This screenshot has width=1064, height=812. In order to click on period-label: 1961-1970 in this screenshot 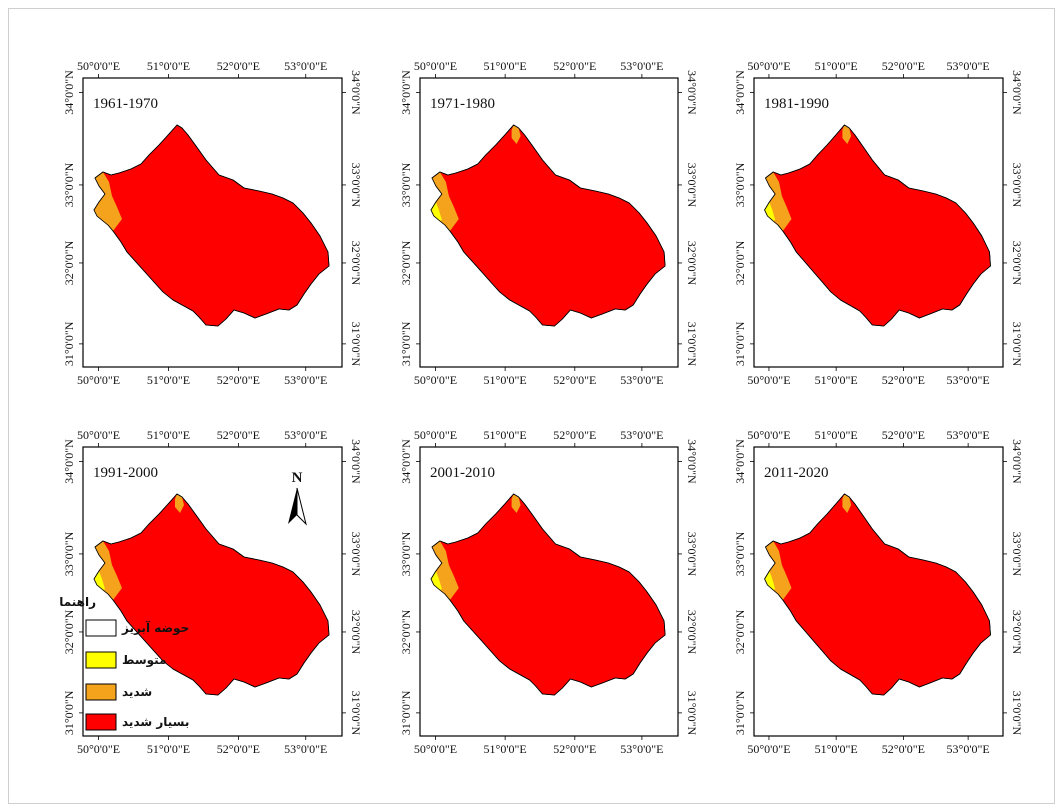, I will do `click(125, 104)`.